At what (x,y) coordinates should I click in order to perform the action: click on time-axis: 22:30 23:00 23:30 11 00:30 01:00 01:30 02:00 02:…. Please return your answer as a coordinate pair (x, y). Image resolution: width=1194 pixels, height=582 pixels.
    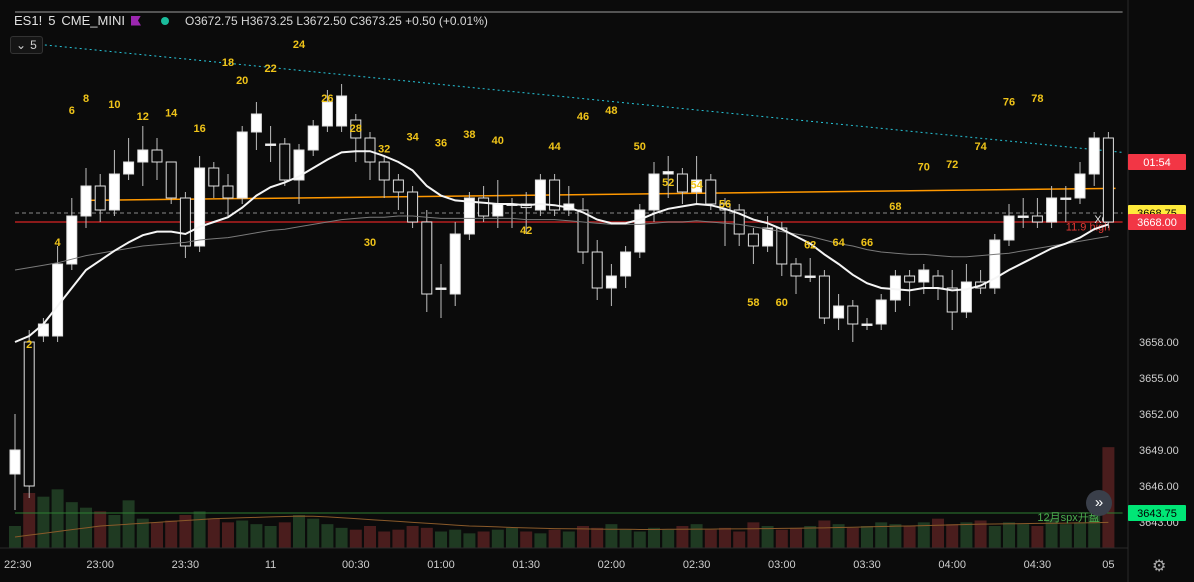
    Looking at the image, I should click on (564, 559).